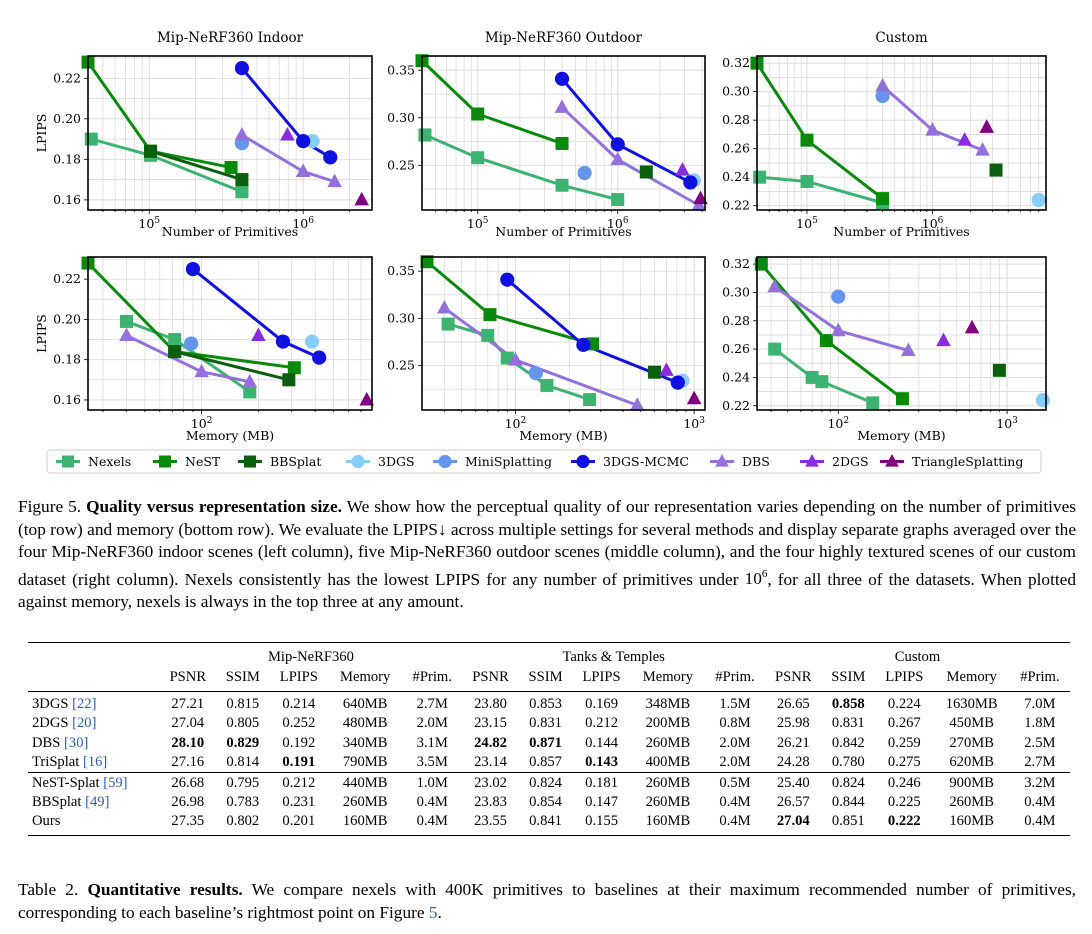  I want to click on metric-header-prim: #Prim., so click(432, 679).